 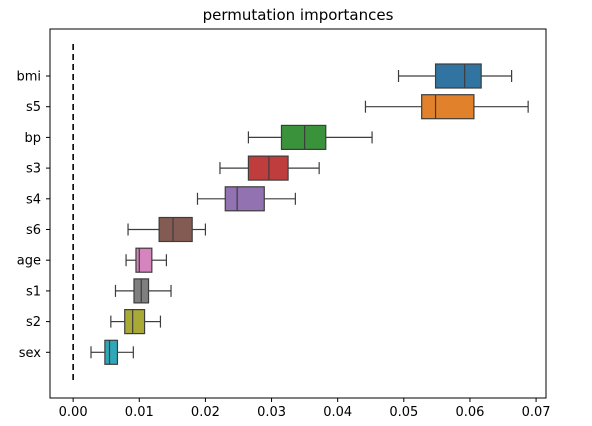 What do you see at coordinates (298, 15) in the screenshot?
I see `chart-title: permutation importances` at bounding box center [298, 15].